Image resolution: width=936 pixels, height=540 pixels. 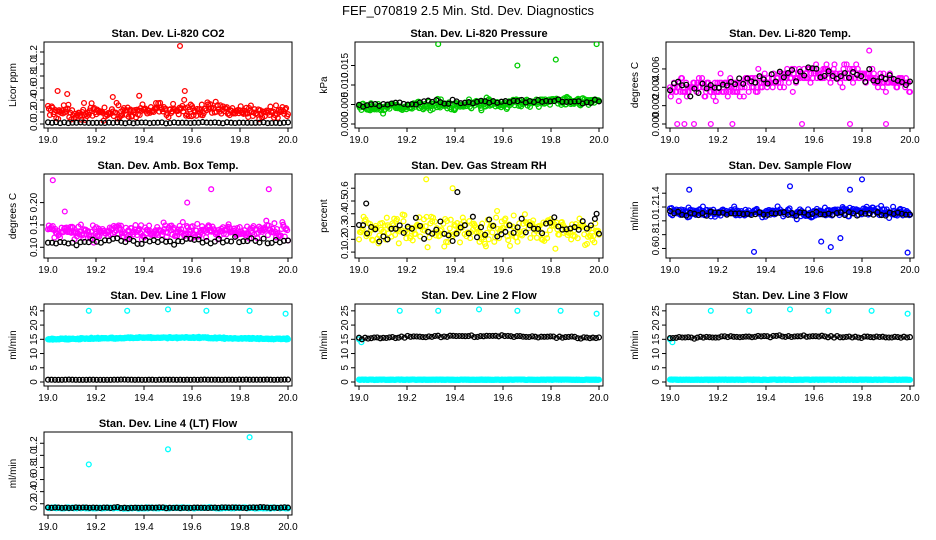 What do you see at coordinates (345, 104) in the screenshot?
I see `y-tick-label: 0.005` at bounding box center [345, 104].